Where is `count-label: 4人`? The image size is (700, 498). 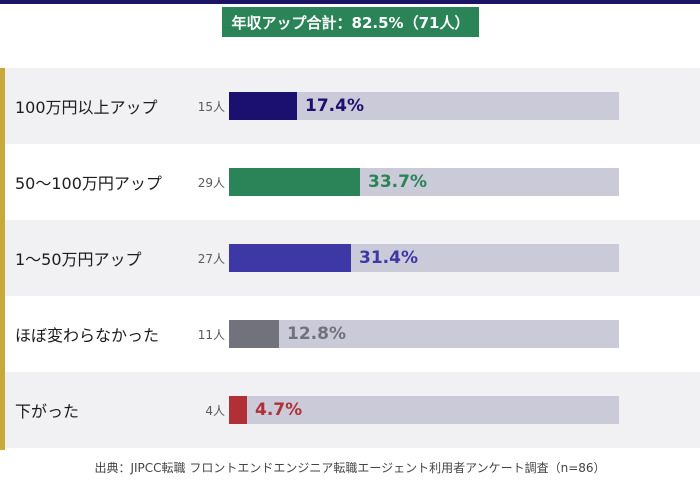
count-label: 4人 is located at coordinates (215, 410).